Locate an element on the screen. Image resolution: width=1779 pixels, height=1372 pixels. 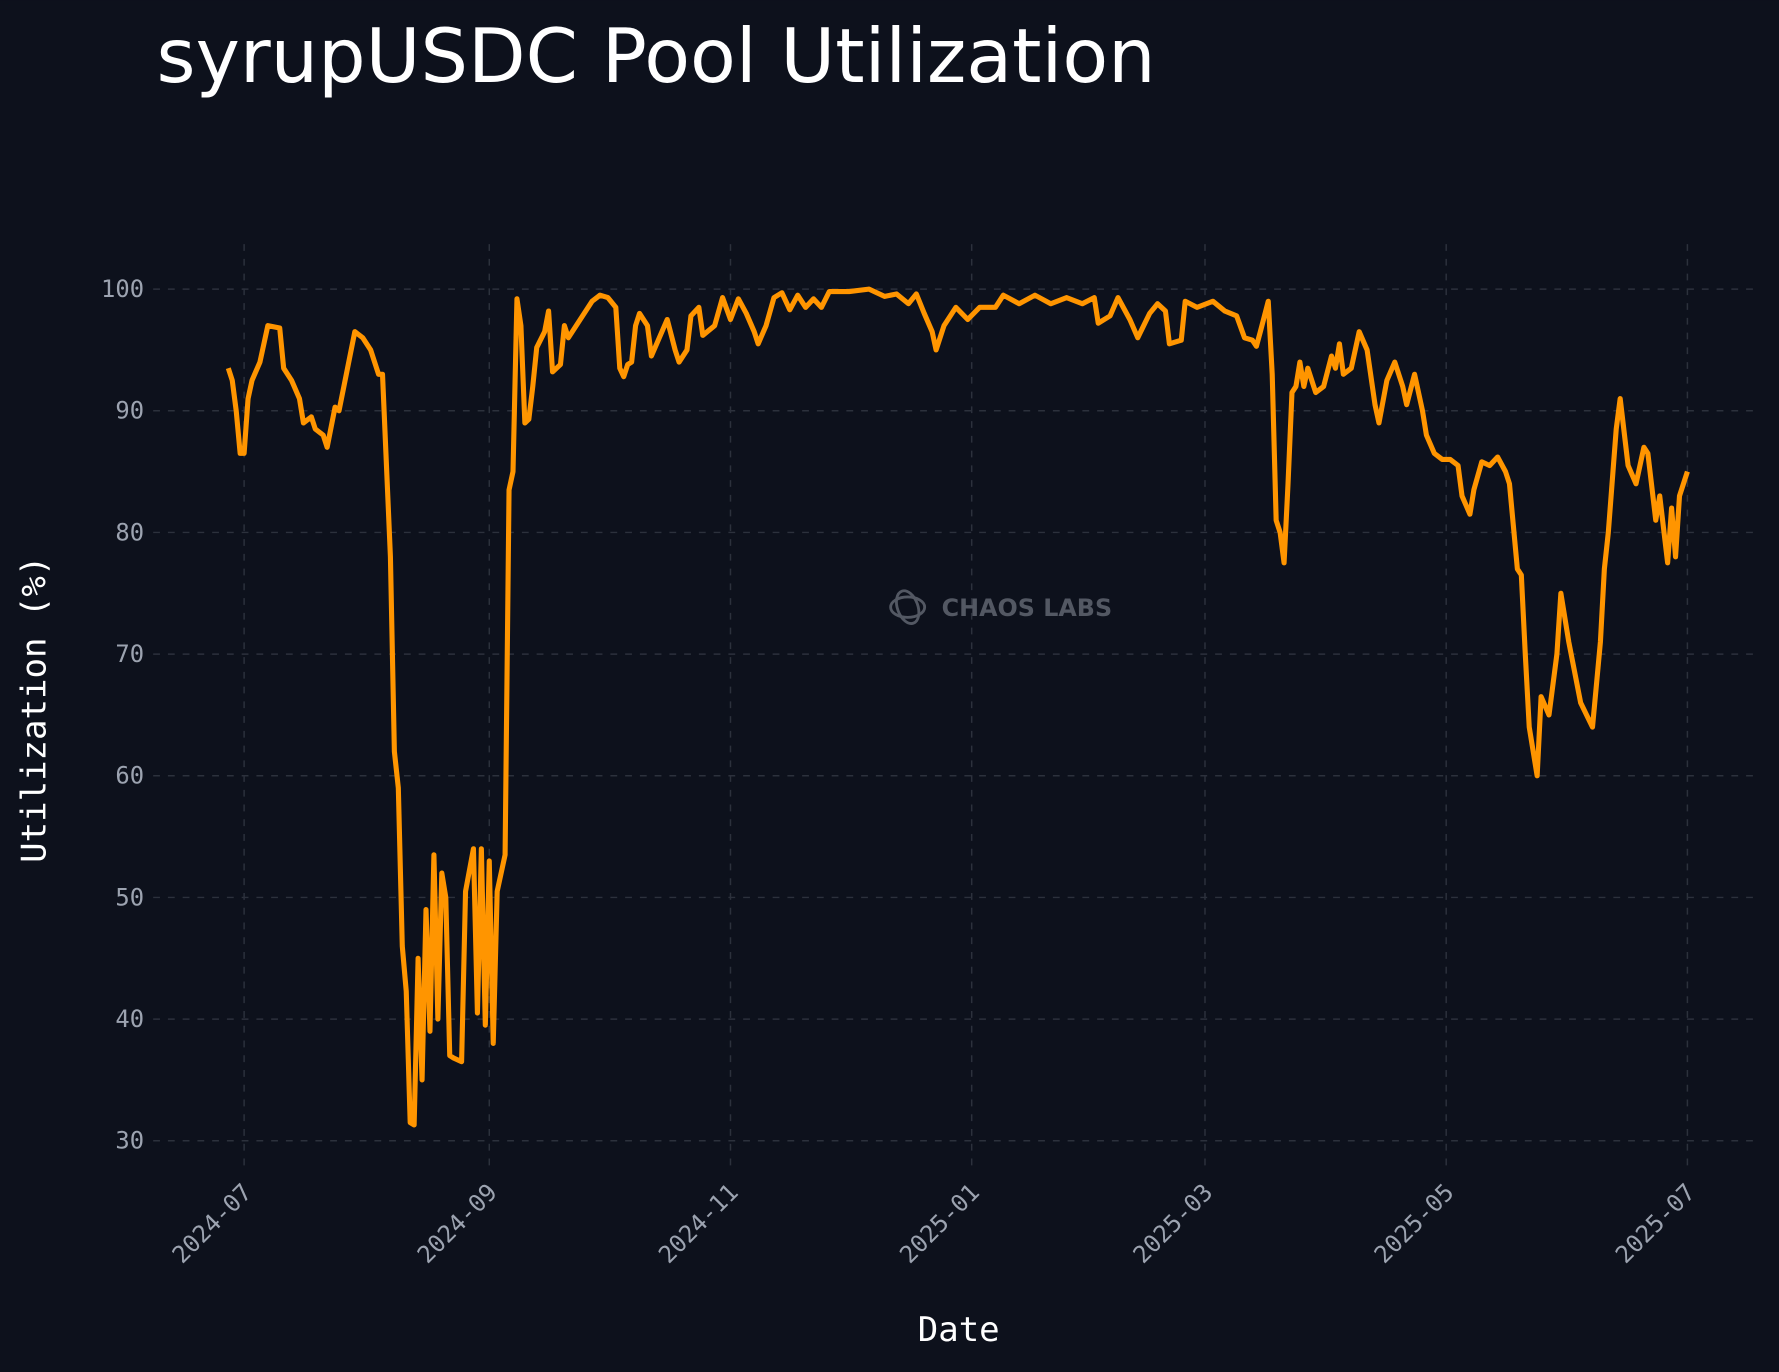
watermark-text: CHAOS LABS is located at coordinates (1027, 608).